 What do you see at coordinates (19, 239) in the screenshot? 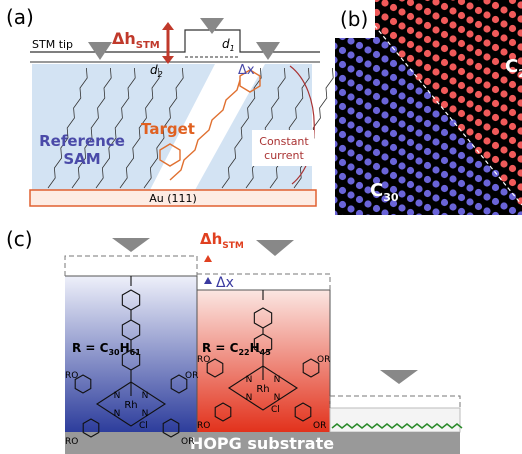
I see `panel-label: (c)` at bounding box center [19, 239].